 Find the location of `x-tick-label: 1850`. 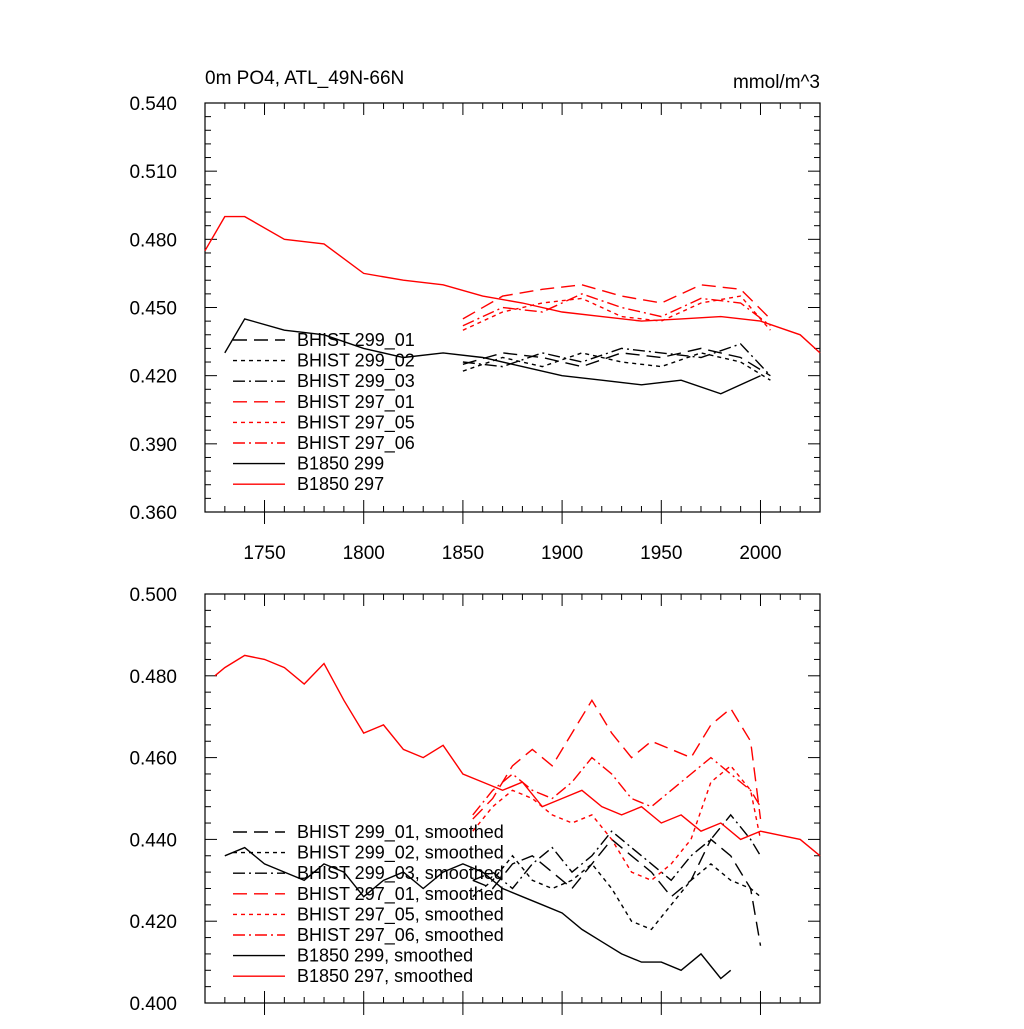

x-tick-label: 1850 is located at coordinates (463, 553).